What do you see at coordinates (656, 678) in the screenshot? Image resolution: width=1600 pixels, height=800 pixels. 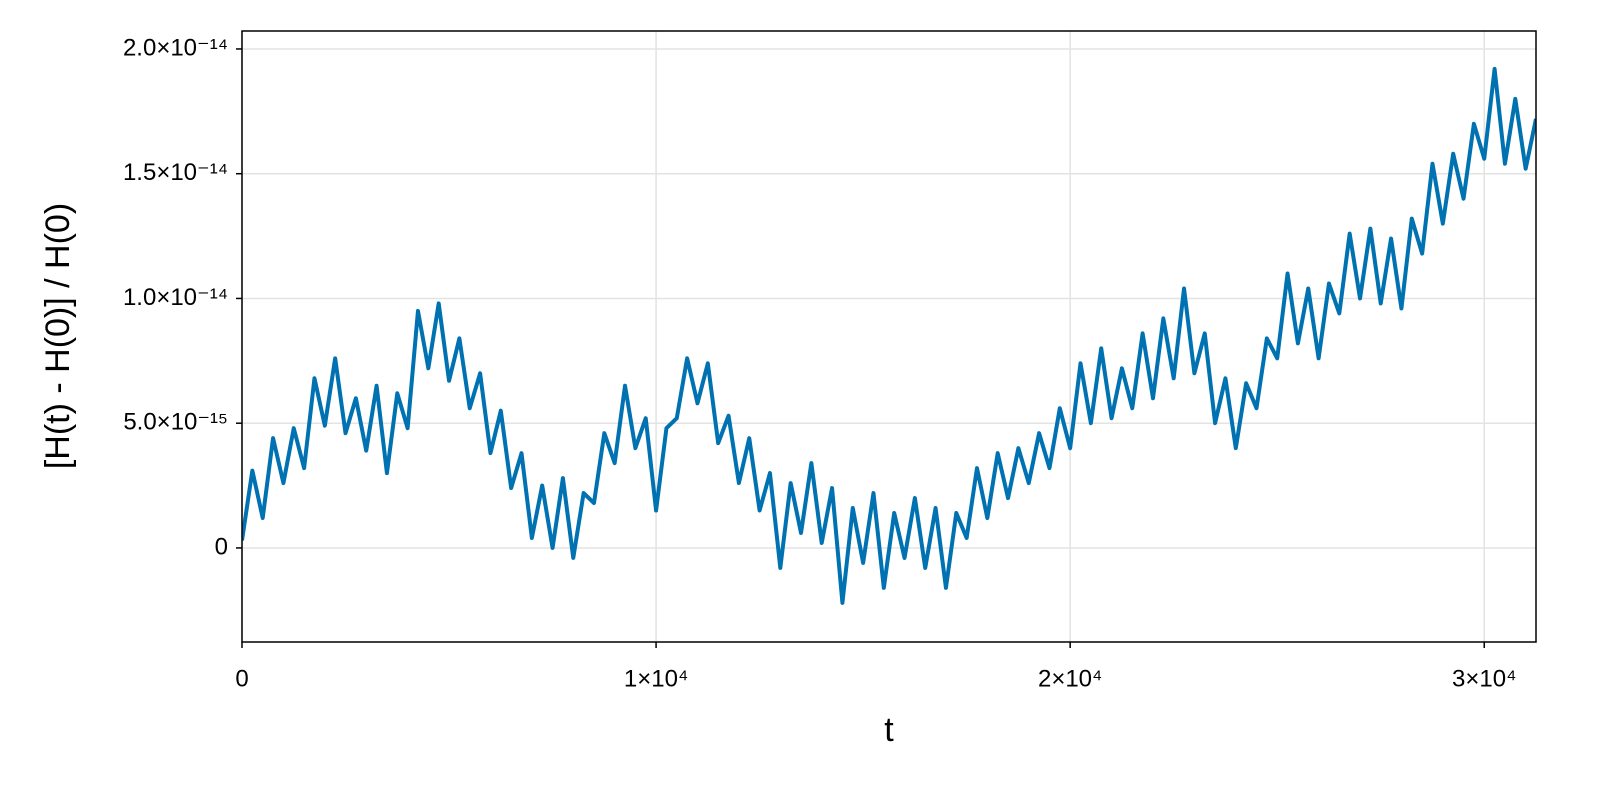 I see `x-tick-label: 1×10⁴` at bounding box center [656, 678].